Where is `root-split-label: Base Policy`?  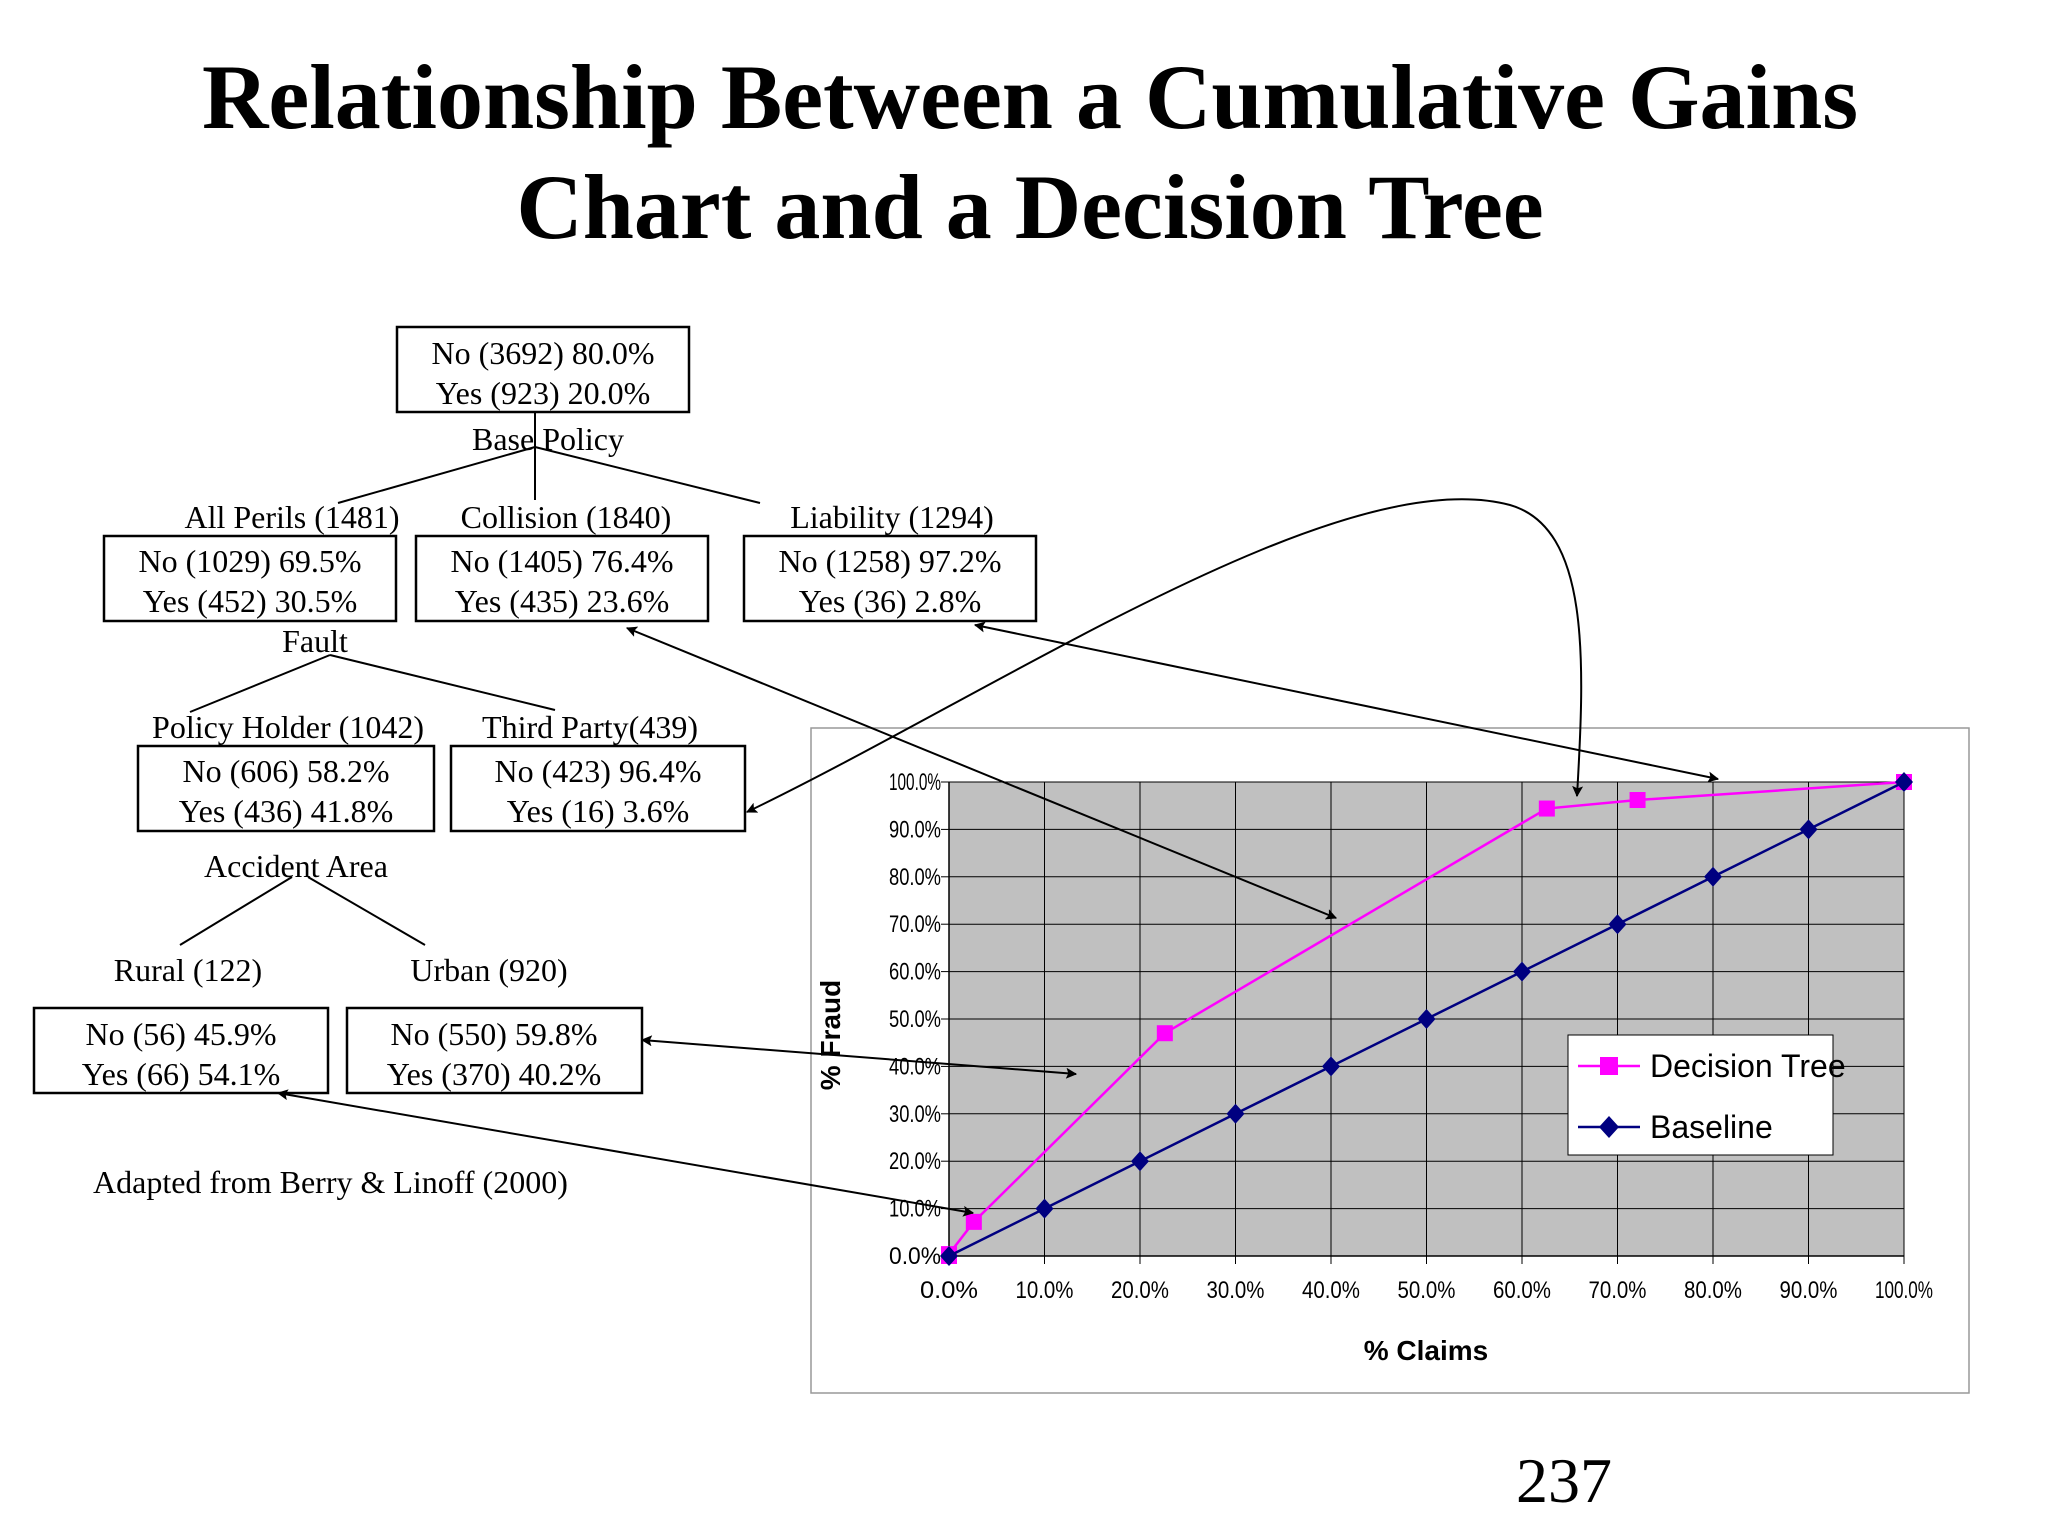
root-split-label: Base Policy is located at coordinates (548, 439).